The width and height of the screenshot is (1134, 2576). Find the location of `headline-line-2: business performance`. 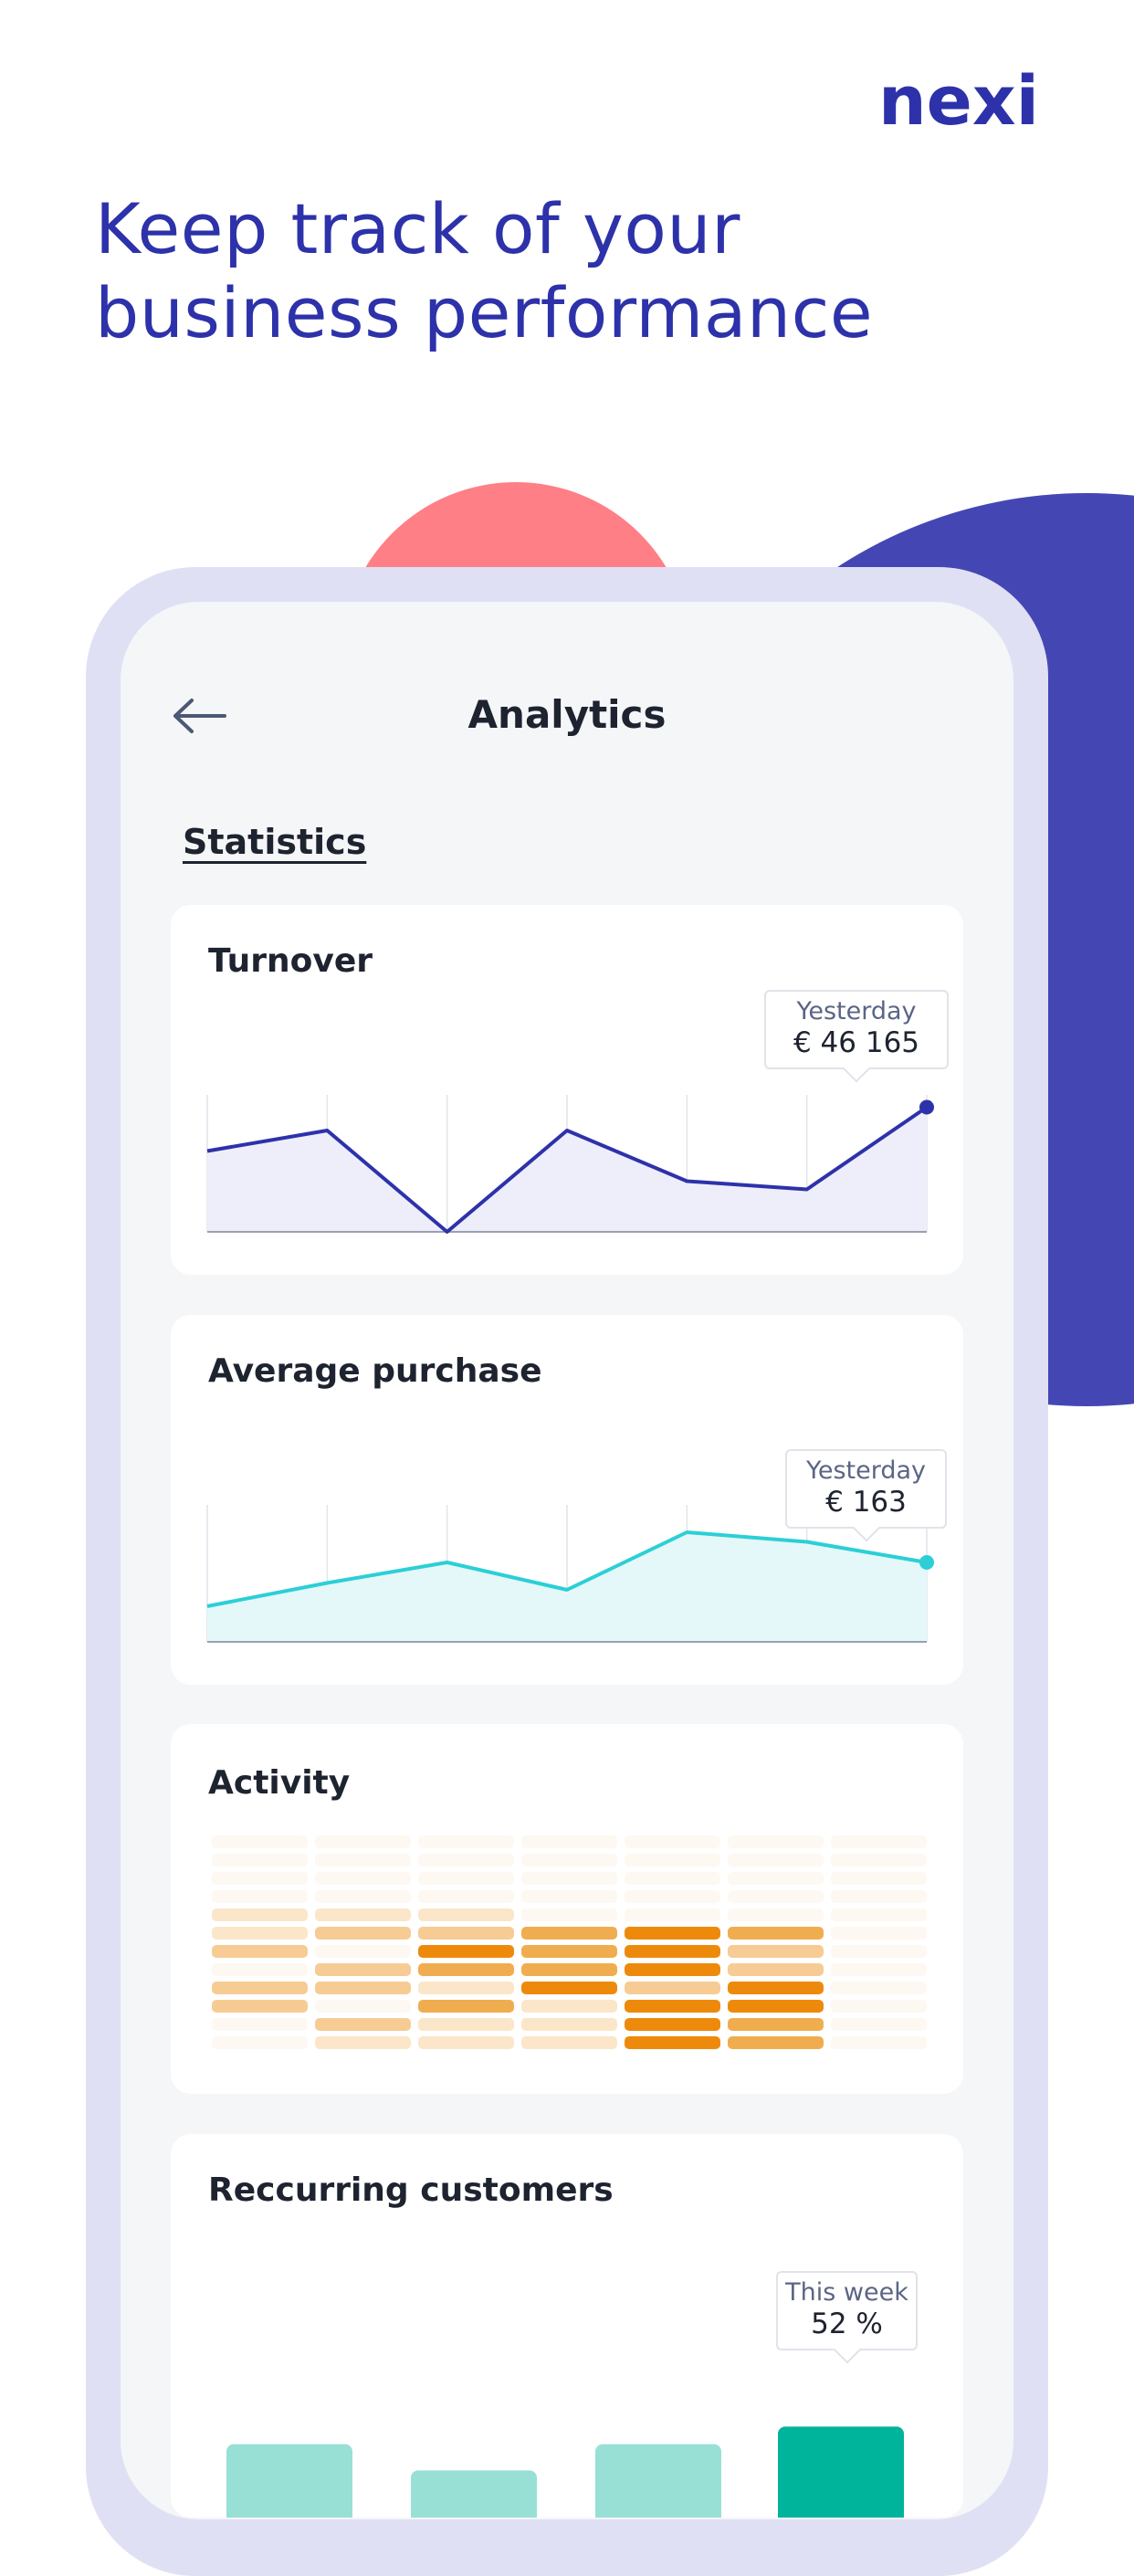

headline-line-2: business performance is located at coordinates (485, 312).